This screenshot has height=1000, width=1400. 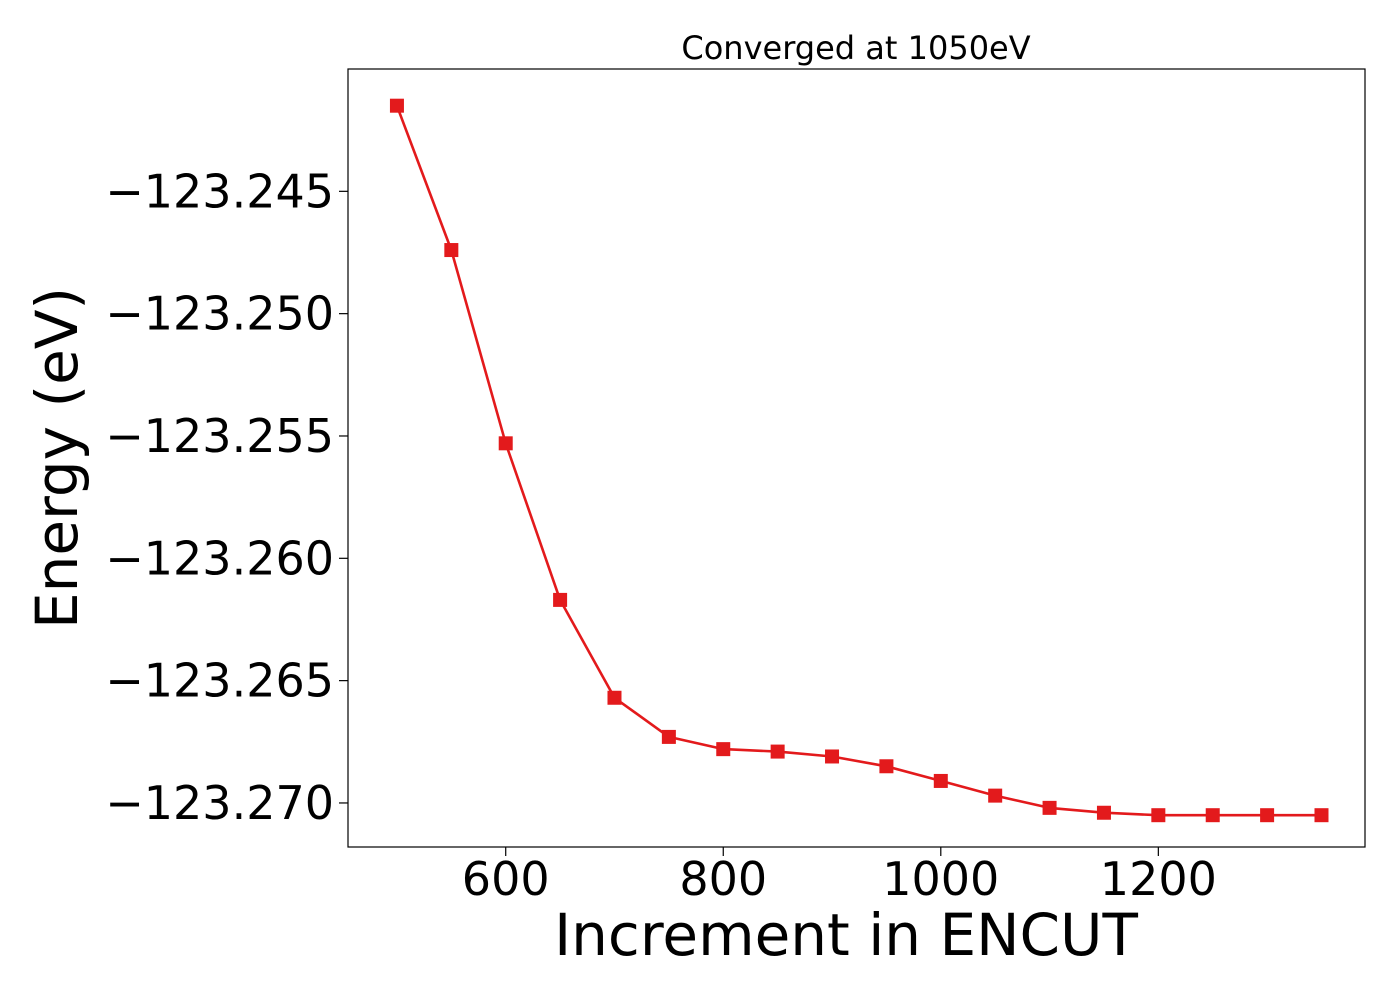 I want to click on y-tick-label: −123.270, so click(x=219, y=803).